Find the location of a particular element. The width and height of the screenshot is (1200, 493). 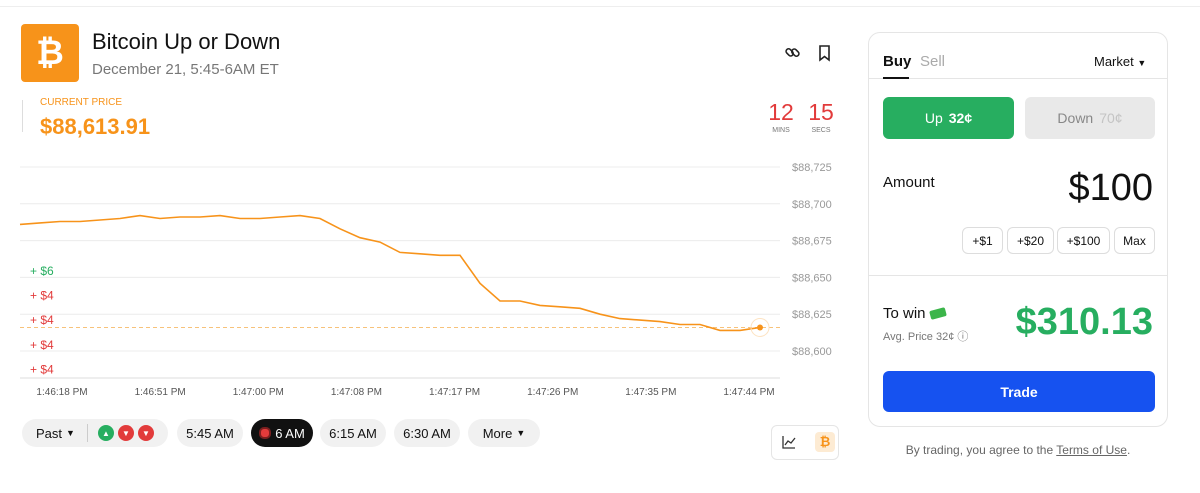

endpoint is located at coordinates (760, 327).